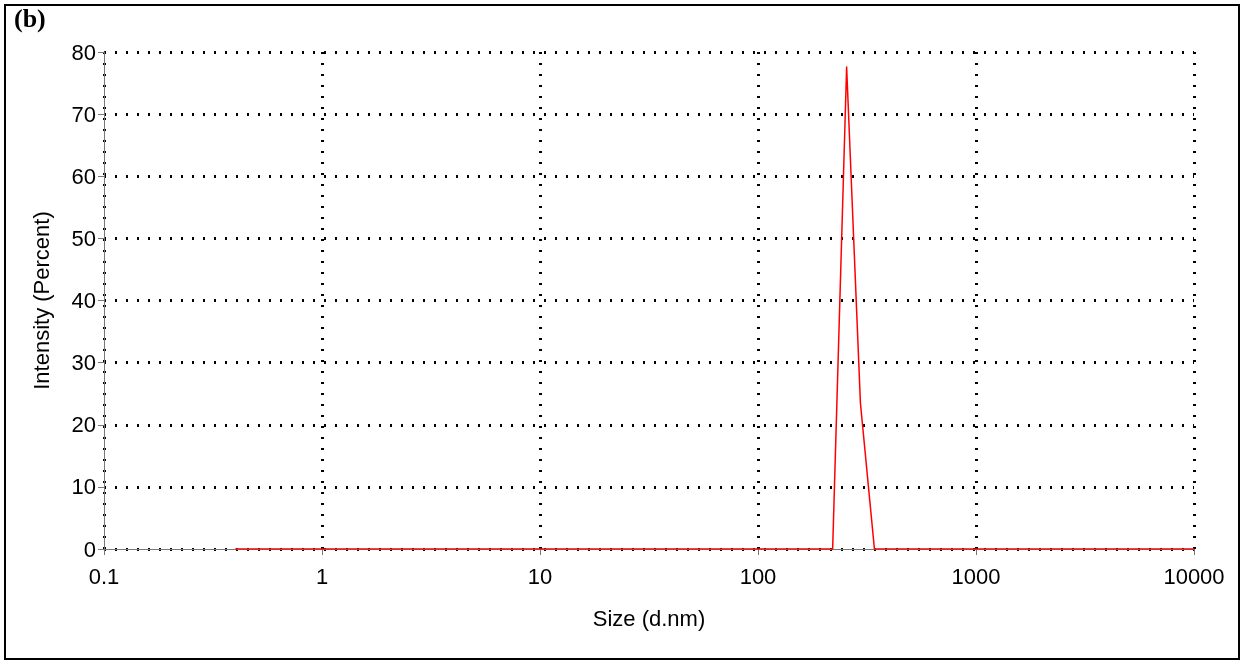 The width and height of the screenshot is (1248, 668). What do you see at coordinates (30, 19) in the screenshot?
I see `text: (b)` at bounding box center [30, 19].